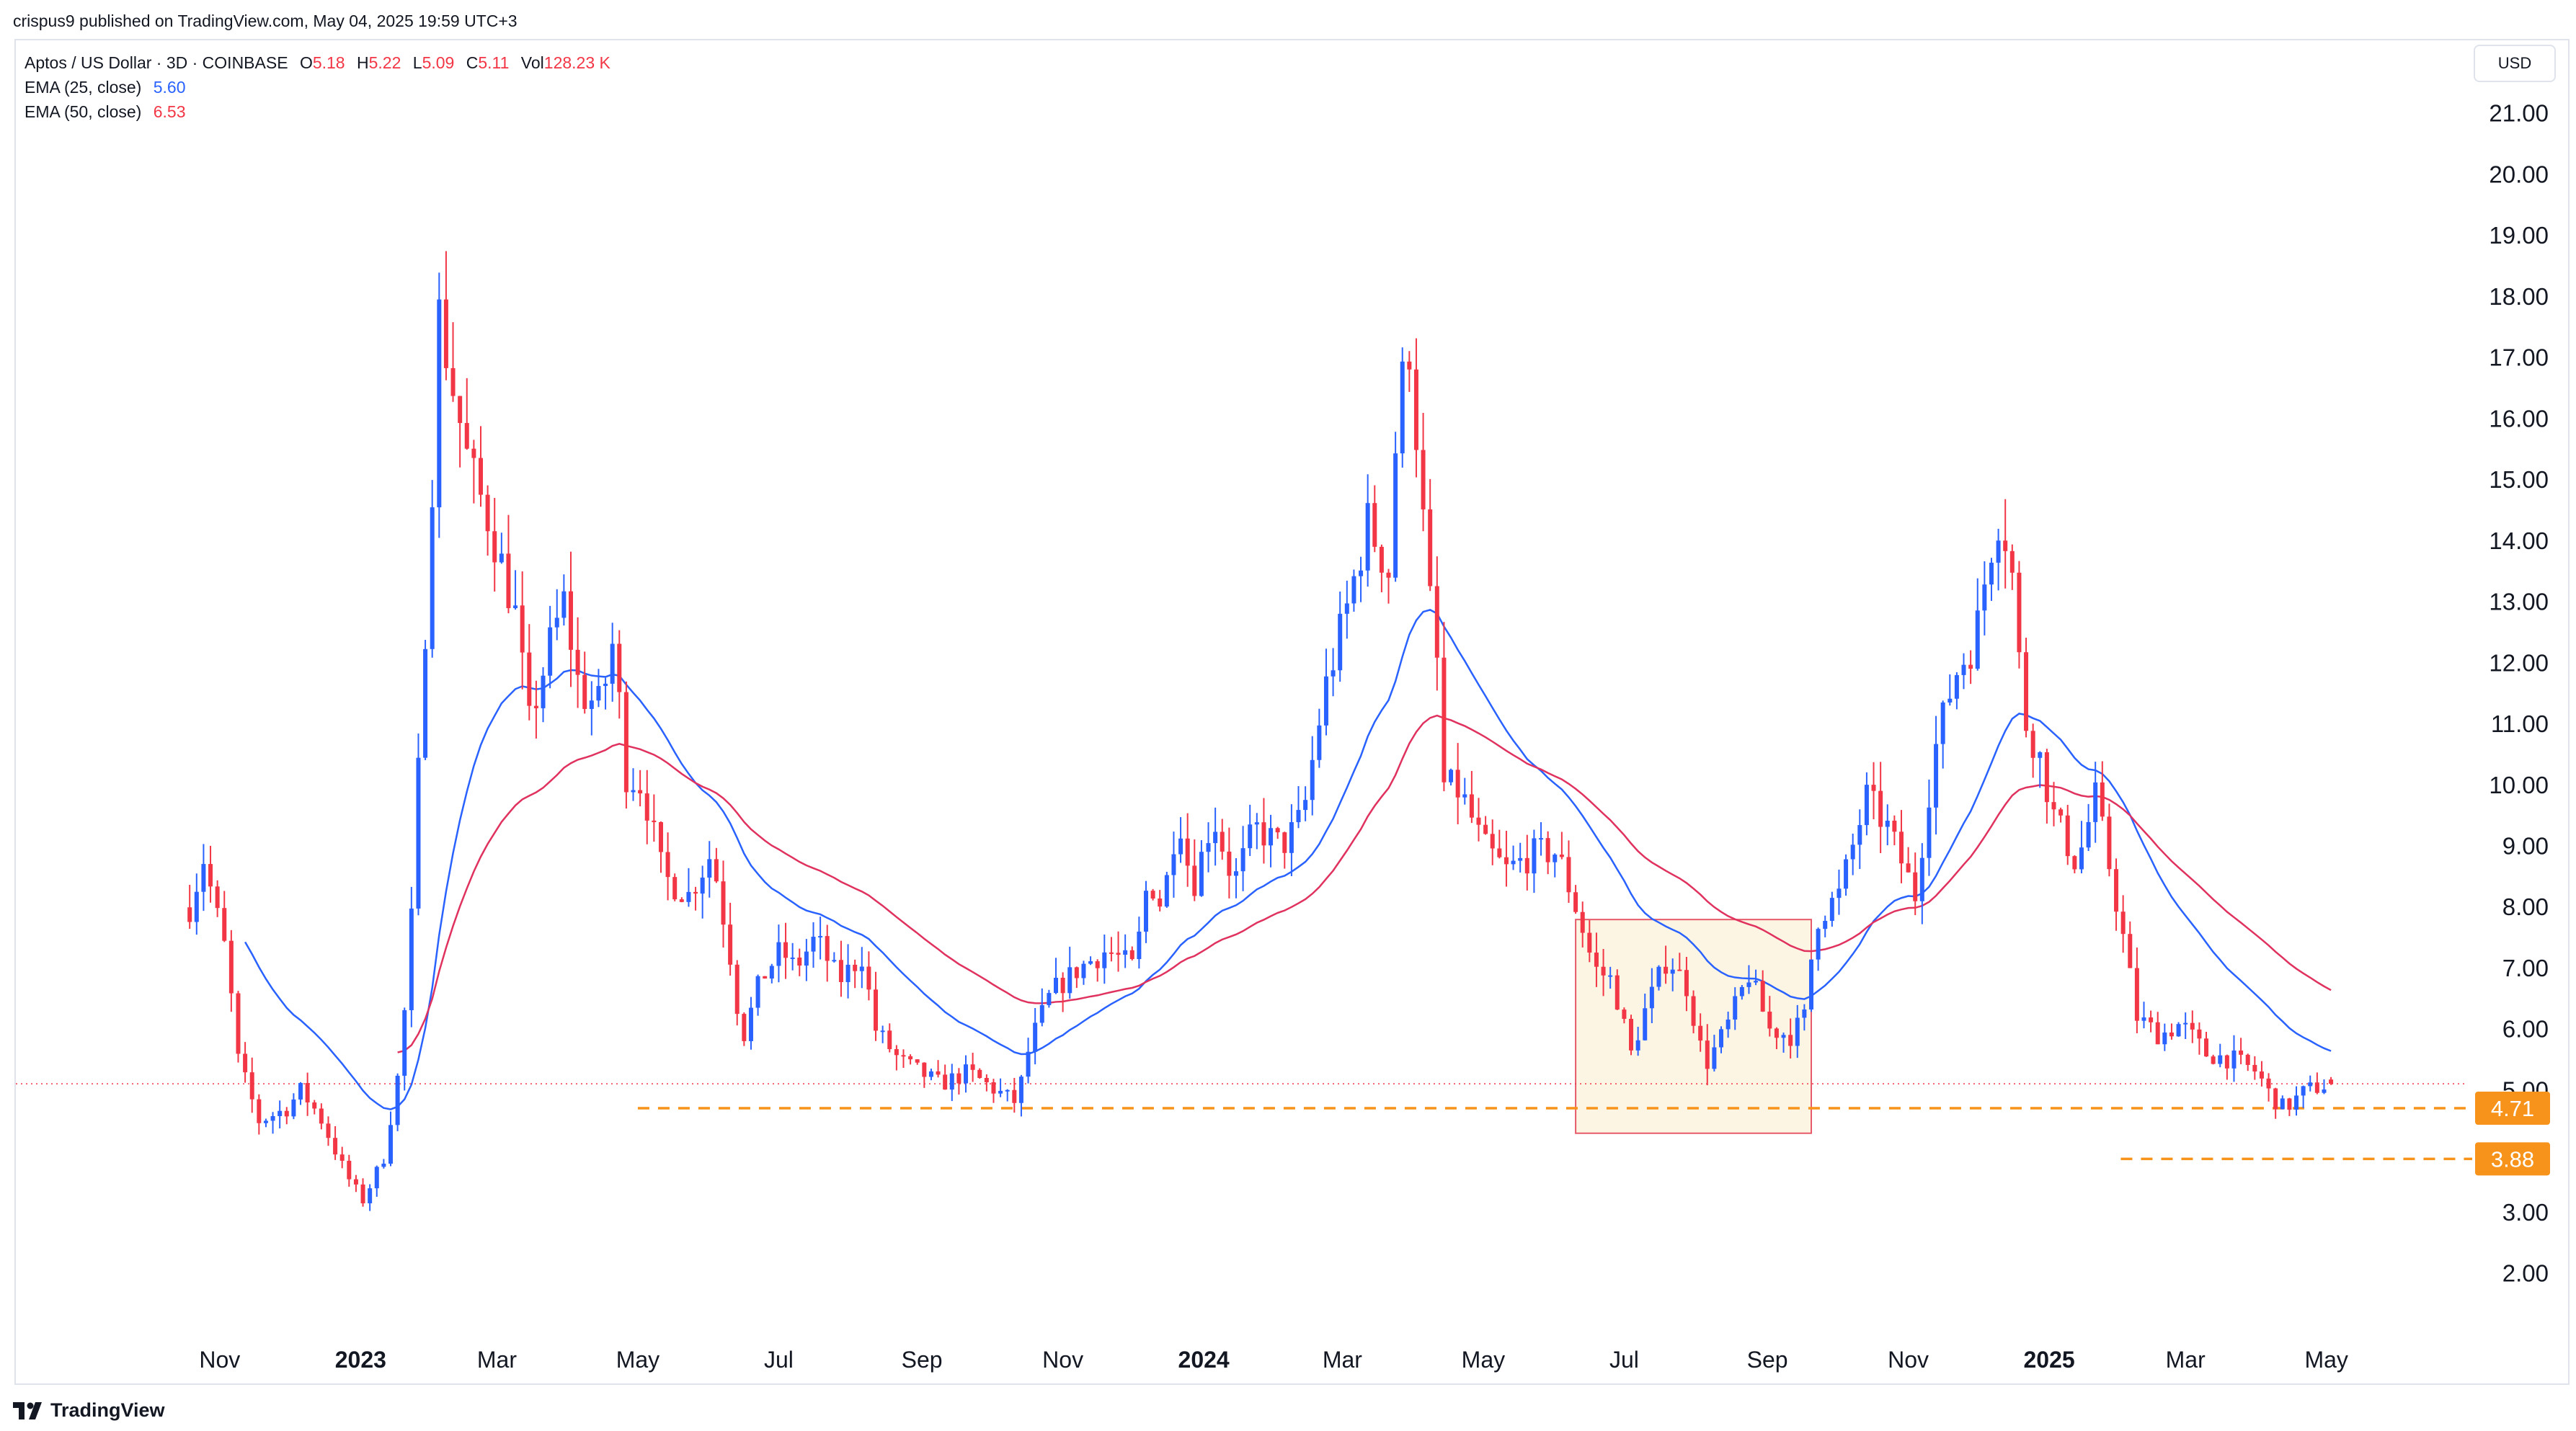 This screenshot has height=1431, width=2576. What do you see at coordinates (1624, 1360) in the screenshot?
I see `x-tick-label: Jul` at bounding box center [1624, 1360].